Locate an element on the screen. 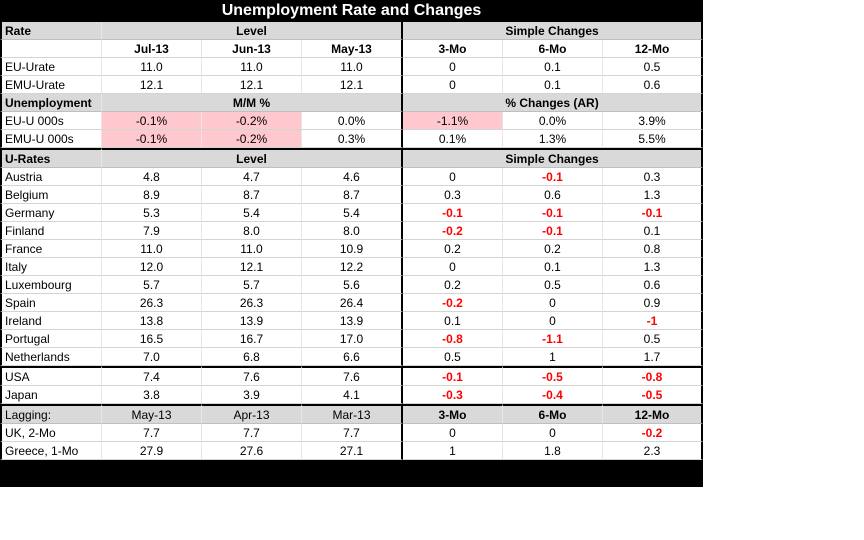  value-cell: 7.4 is located at coordinates (152, 376).